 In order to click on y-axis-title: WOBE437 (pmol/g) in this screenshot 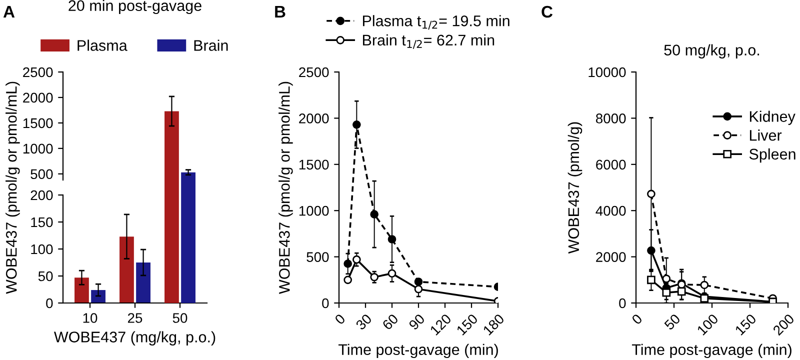, I will do `click(575, 188)`.